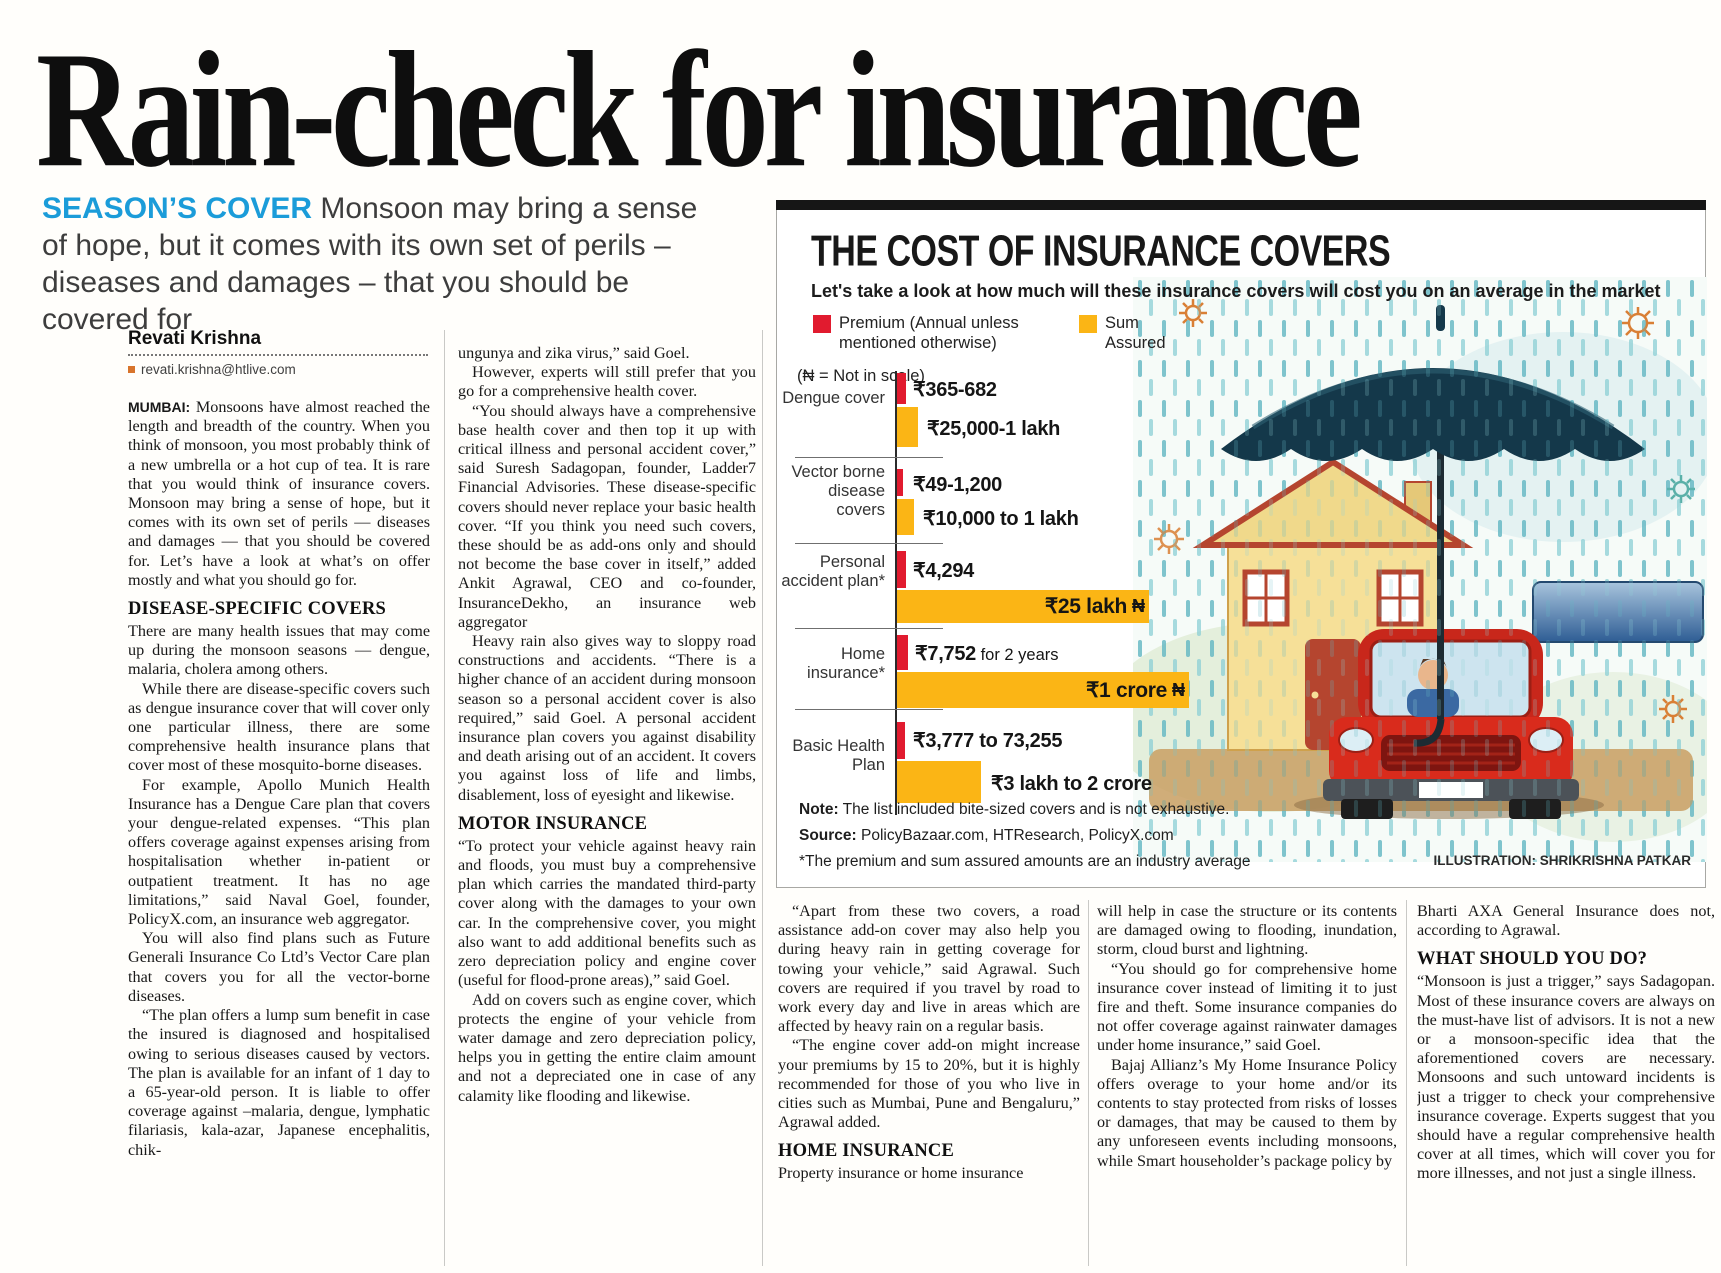  I want to click on kicker-label: SEASON’S COVER, so click(177, 208).